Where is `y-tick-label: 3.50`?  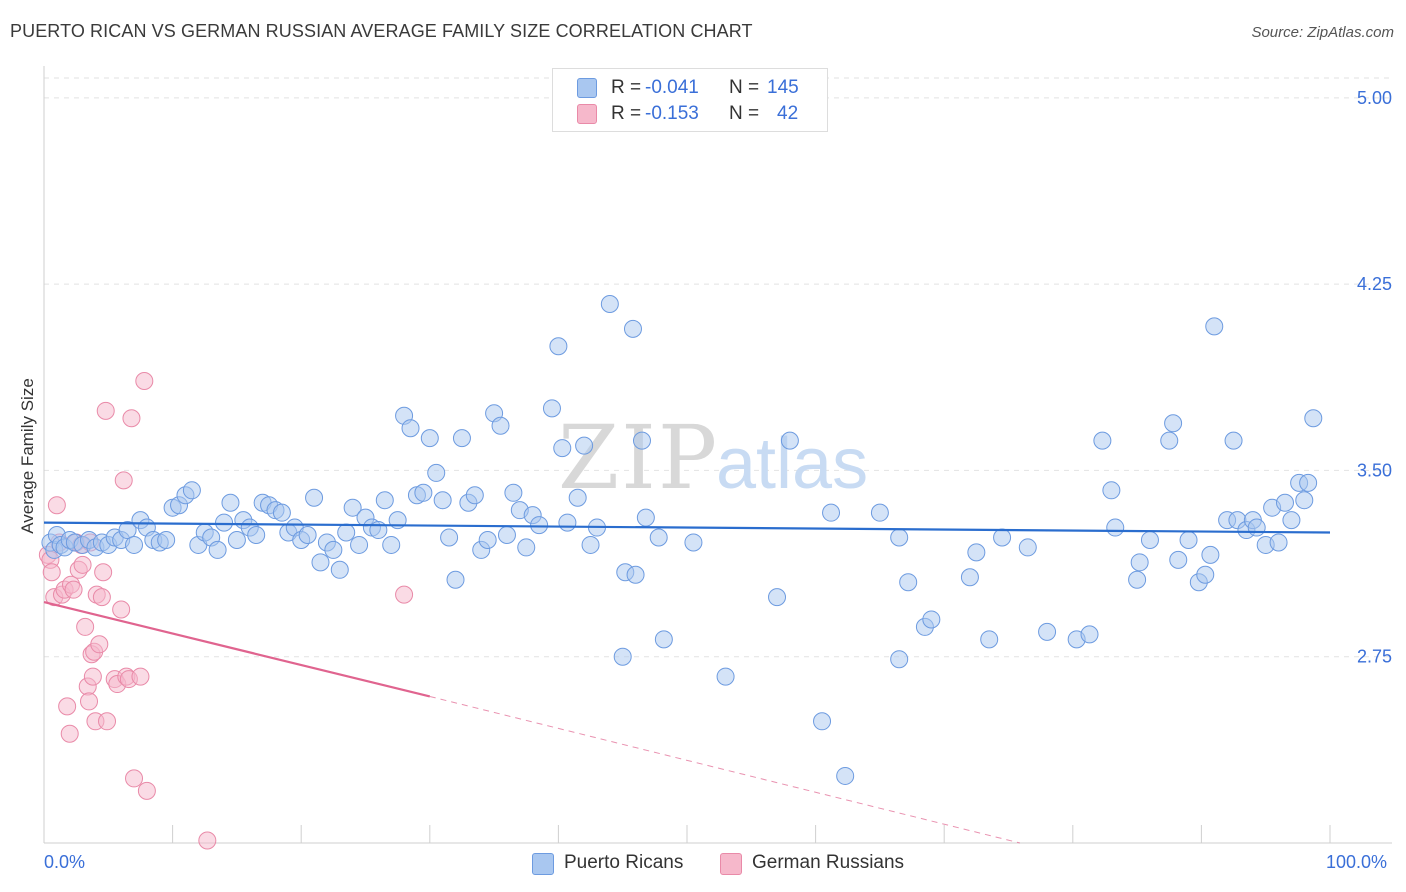
y-tick-label: 3.50 is located at coordinates (1374, 470).